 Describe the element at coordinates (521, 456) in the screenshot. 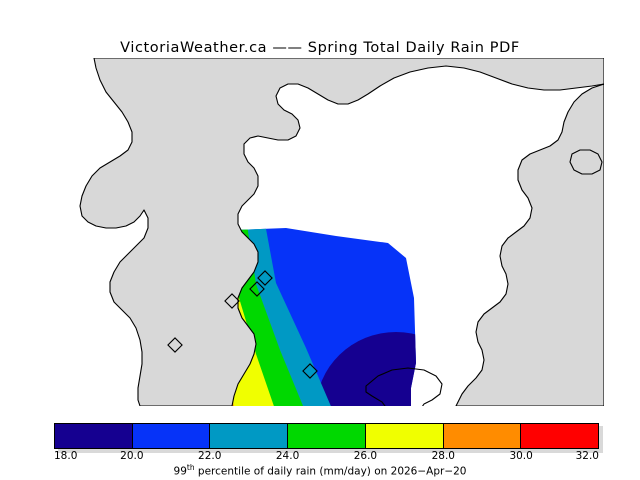

I see `colorbar-tick-30.0: 30.0` at that location.